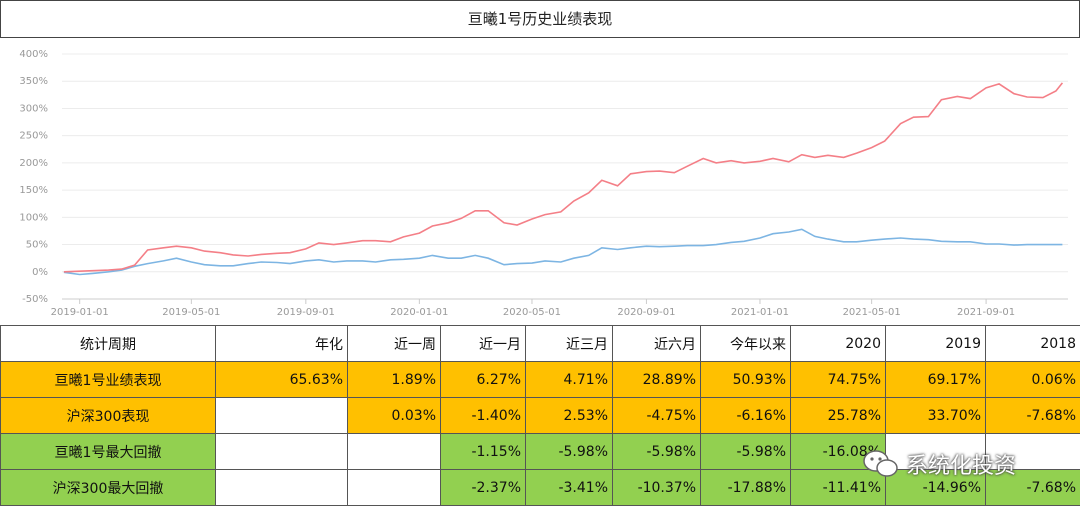 This screenshot has height=513, width=1080. What do you see at coordinates (108, 451) in the screenshot?
I see `row-label: 亘曦1号最大回撤` at bounding box center [108, 451].